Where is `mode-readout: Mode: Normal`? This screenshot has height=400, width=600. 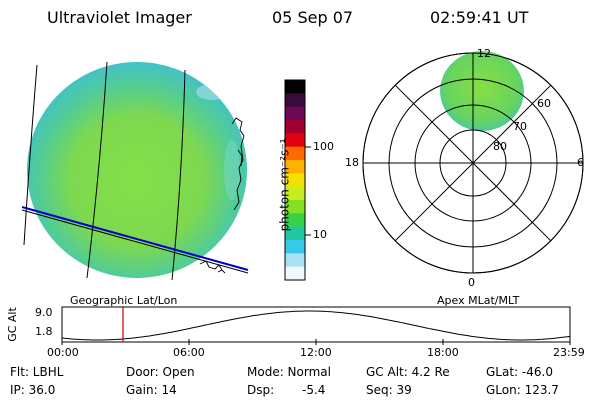
mode-readout: Mode: Normal is located at coordinates (289, 372).